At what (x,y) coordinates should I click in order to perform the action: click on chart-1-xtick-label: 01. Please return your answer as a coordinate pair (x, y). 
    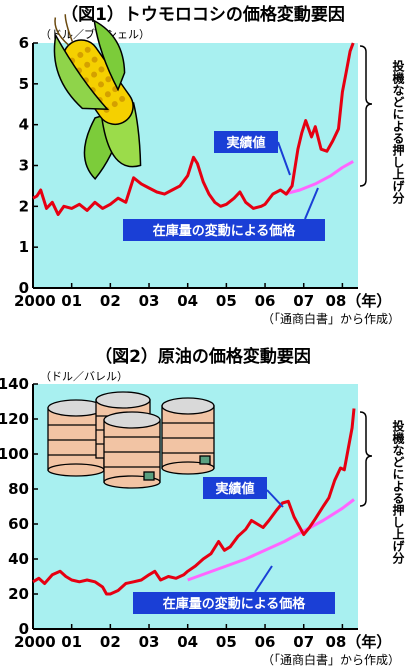
    Looking at the image, I should click on (71, 301).